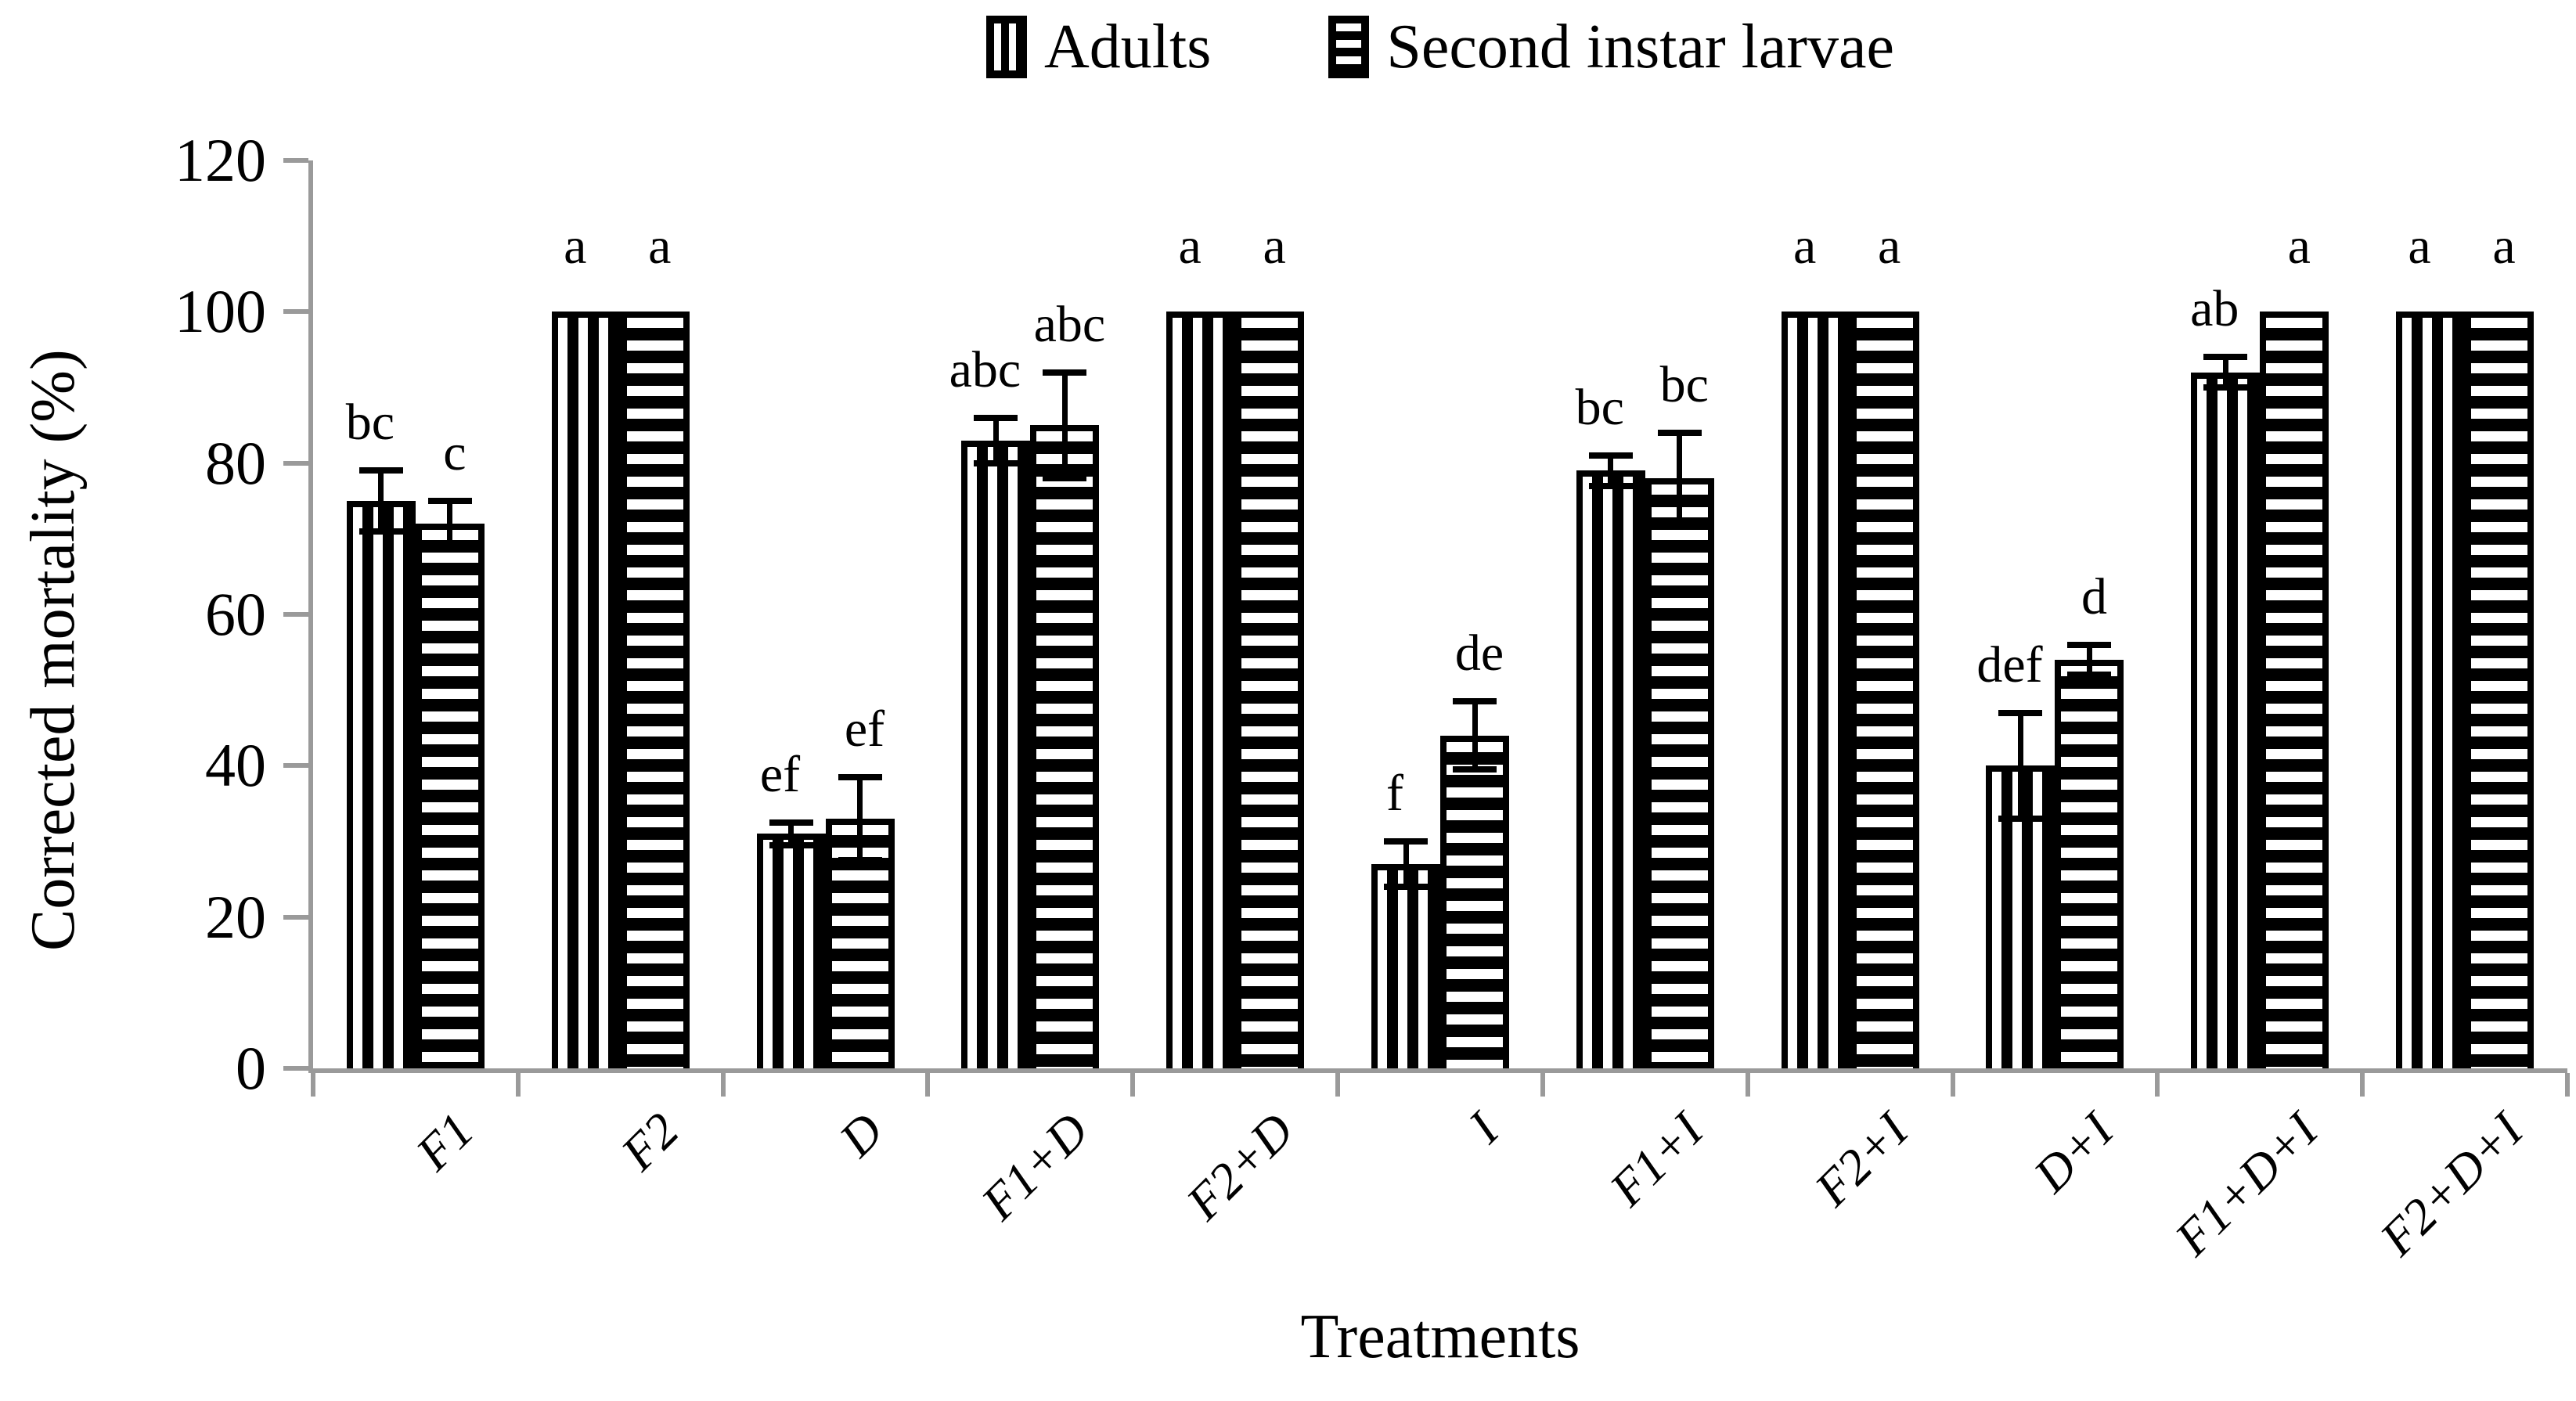  Describe the element at coordinates (2451, 1184) in the screenshot. I see `x-category-label-F2+D+I: F2+D+I` at that location.